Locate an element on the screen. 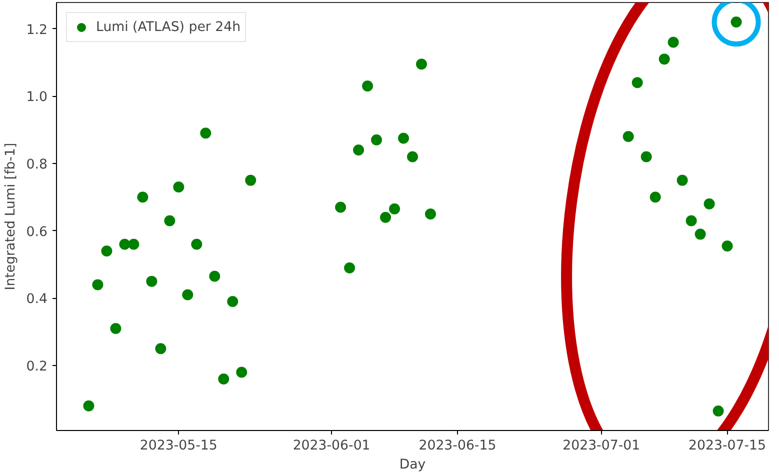 The image size is (779, 475). x-tick-label: 2023-06-15 is located at coordinates (457, 446).